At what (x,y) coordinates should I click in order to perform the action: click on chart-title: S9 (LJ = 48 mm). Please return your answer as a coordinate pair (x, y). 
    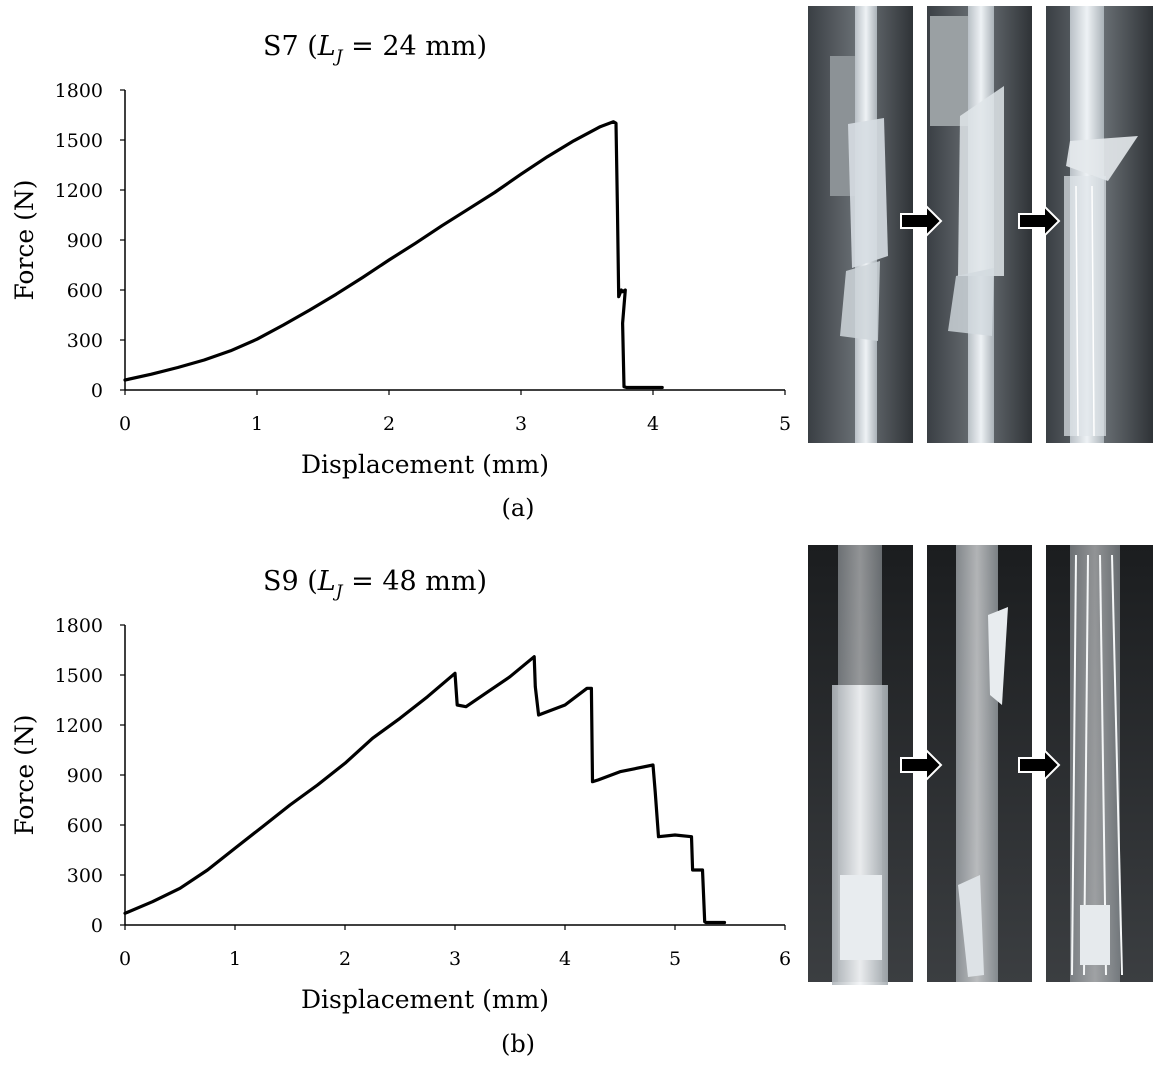
    Looking at the image, I should click on (375, 584).